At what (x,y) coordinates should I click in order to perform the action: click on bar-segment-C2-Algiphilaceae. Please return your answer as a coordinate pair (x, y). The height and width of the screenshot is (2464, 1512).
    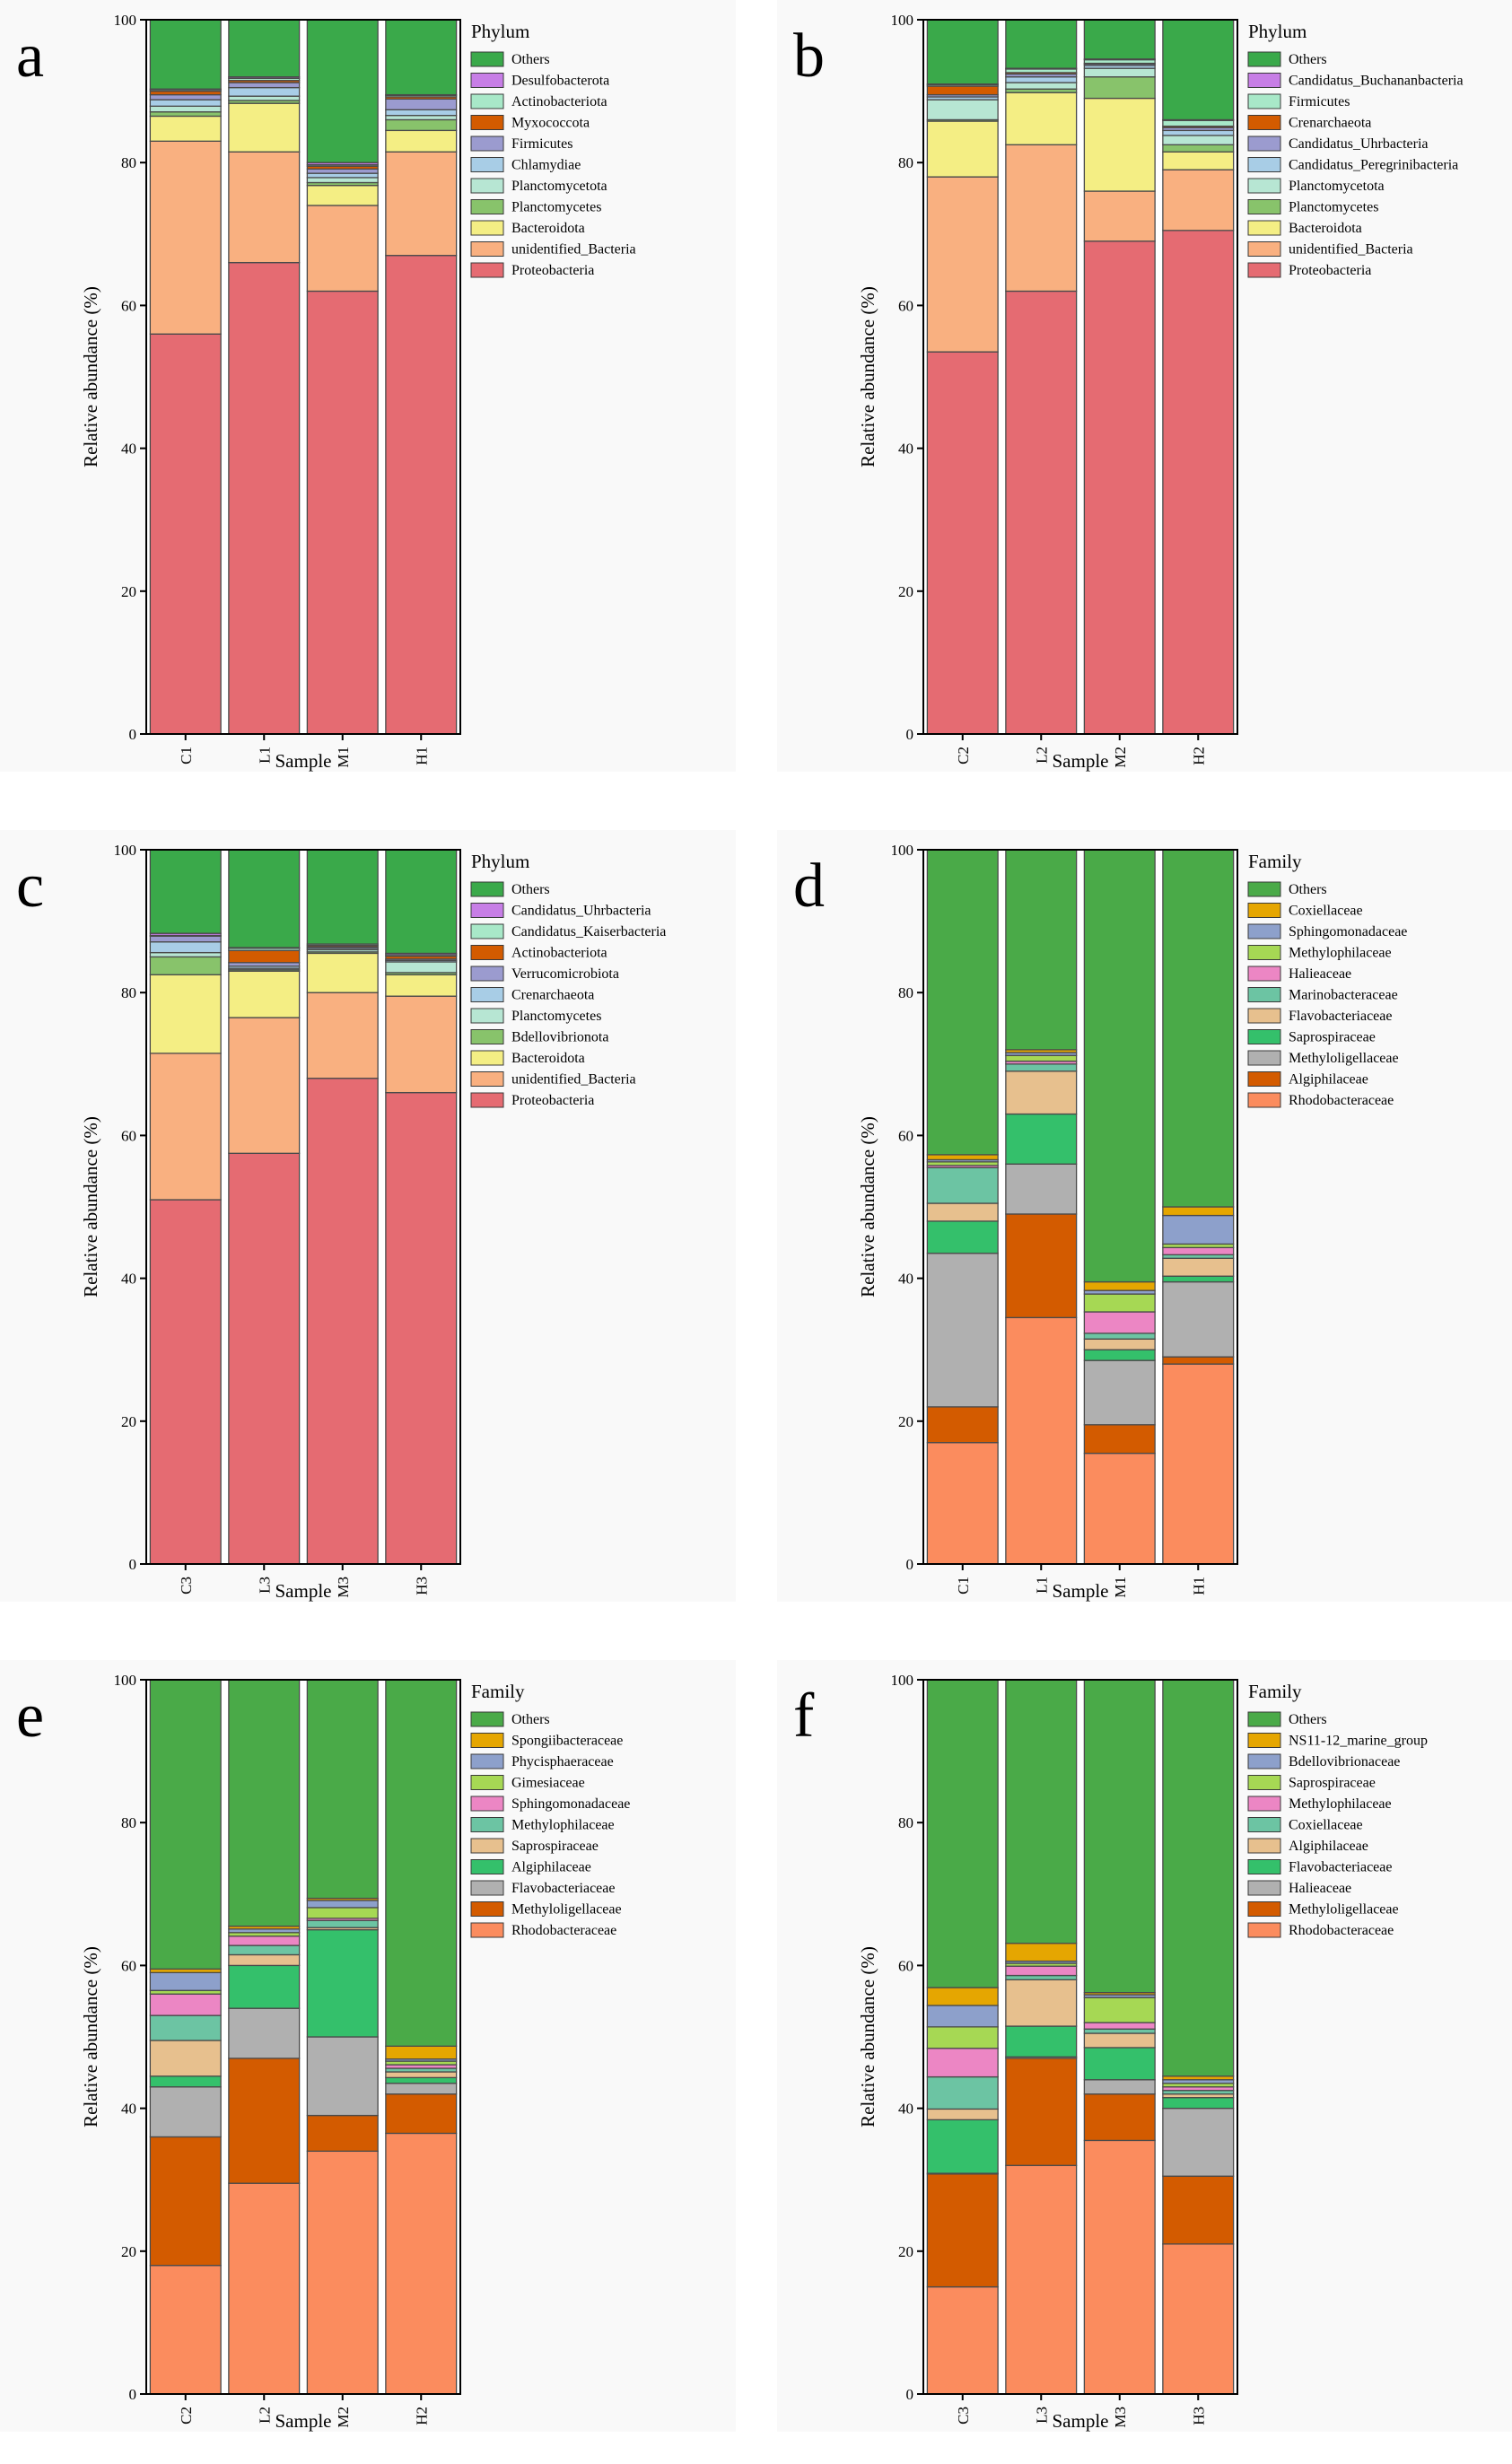
    Looking at the image, I should click on (185, 2081).